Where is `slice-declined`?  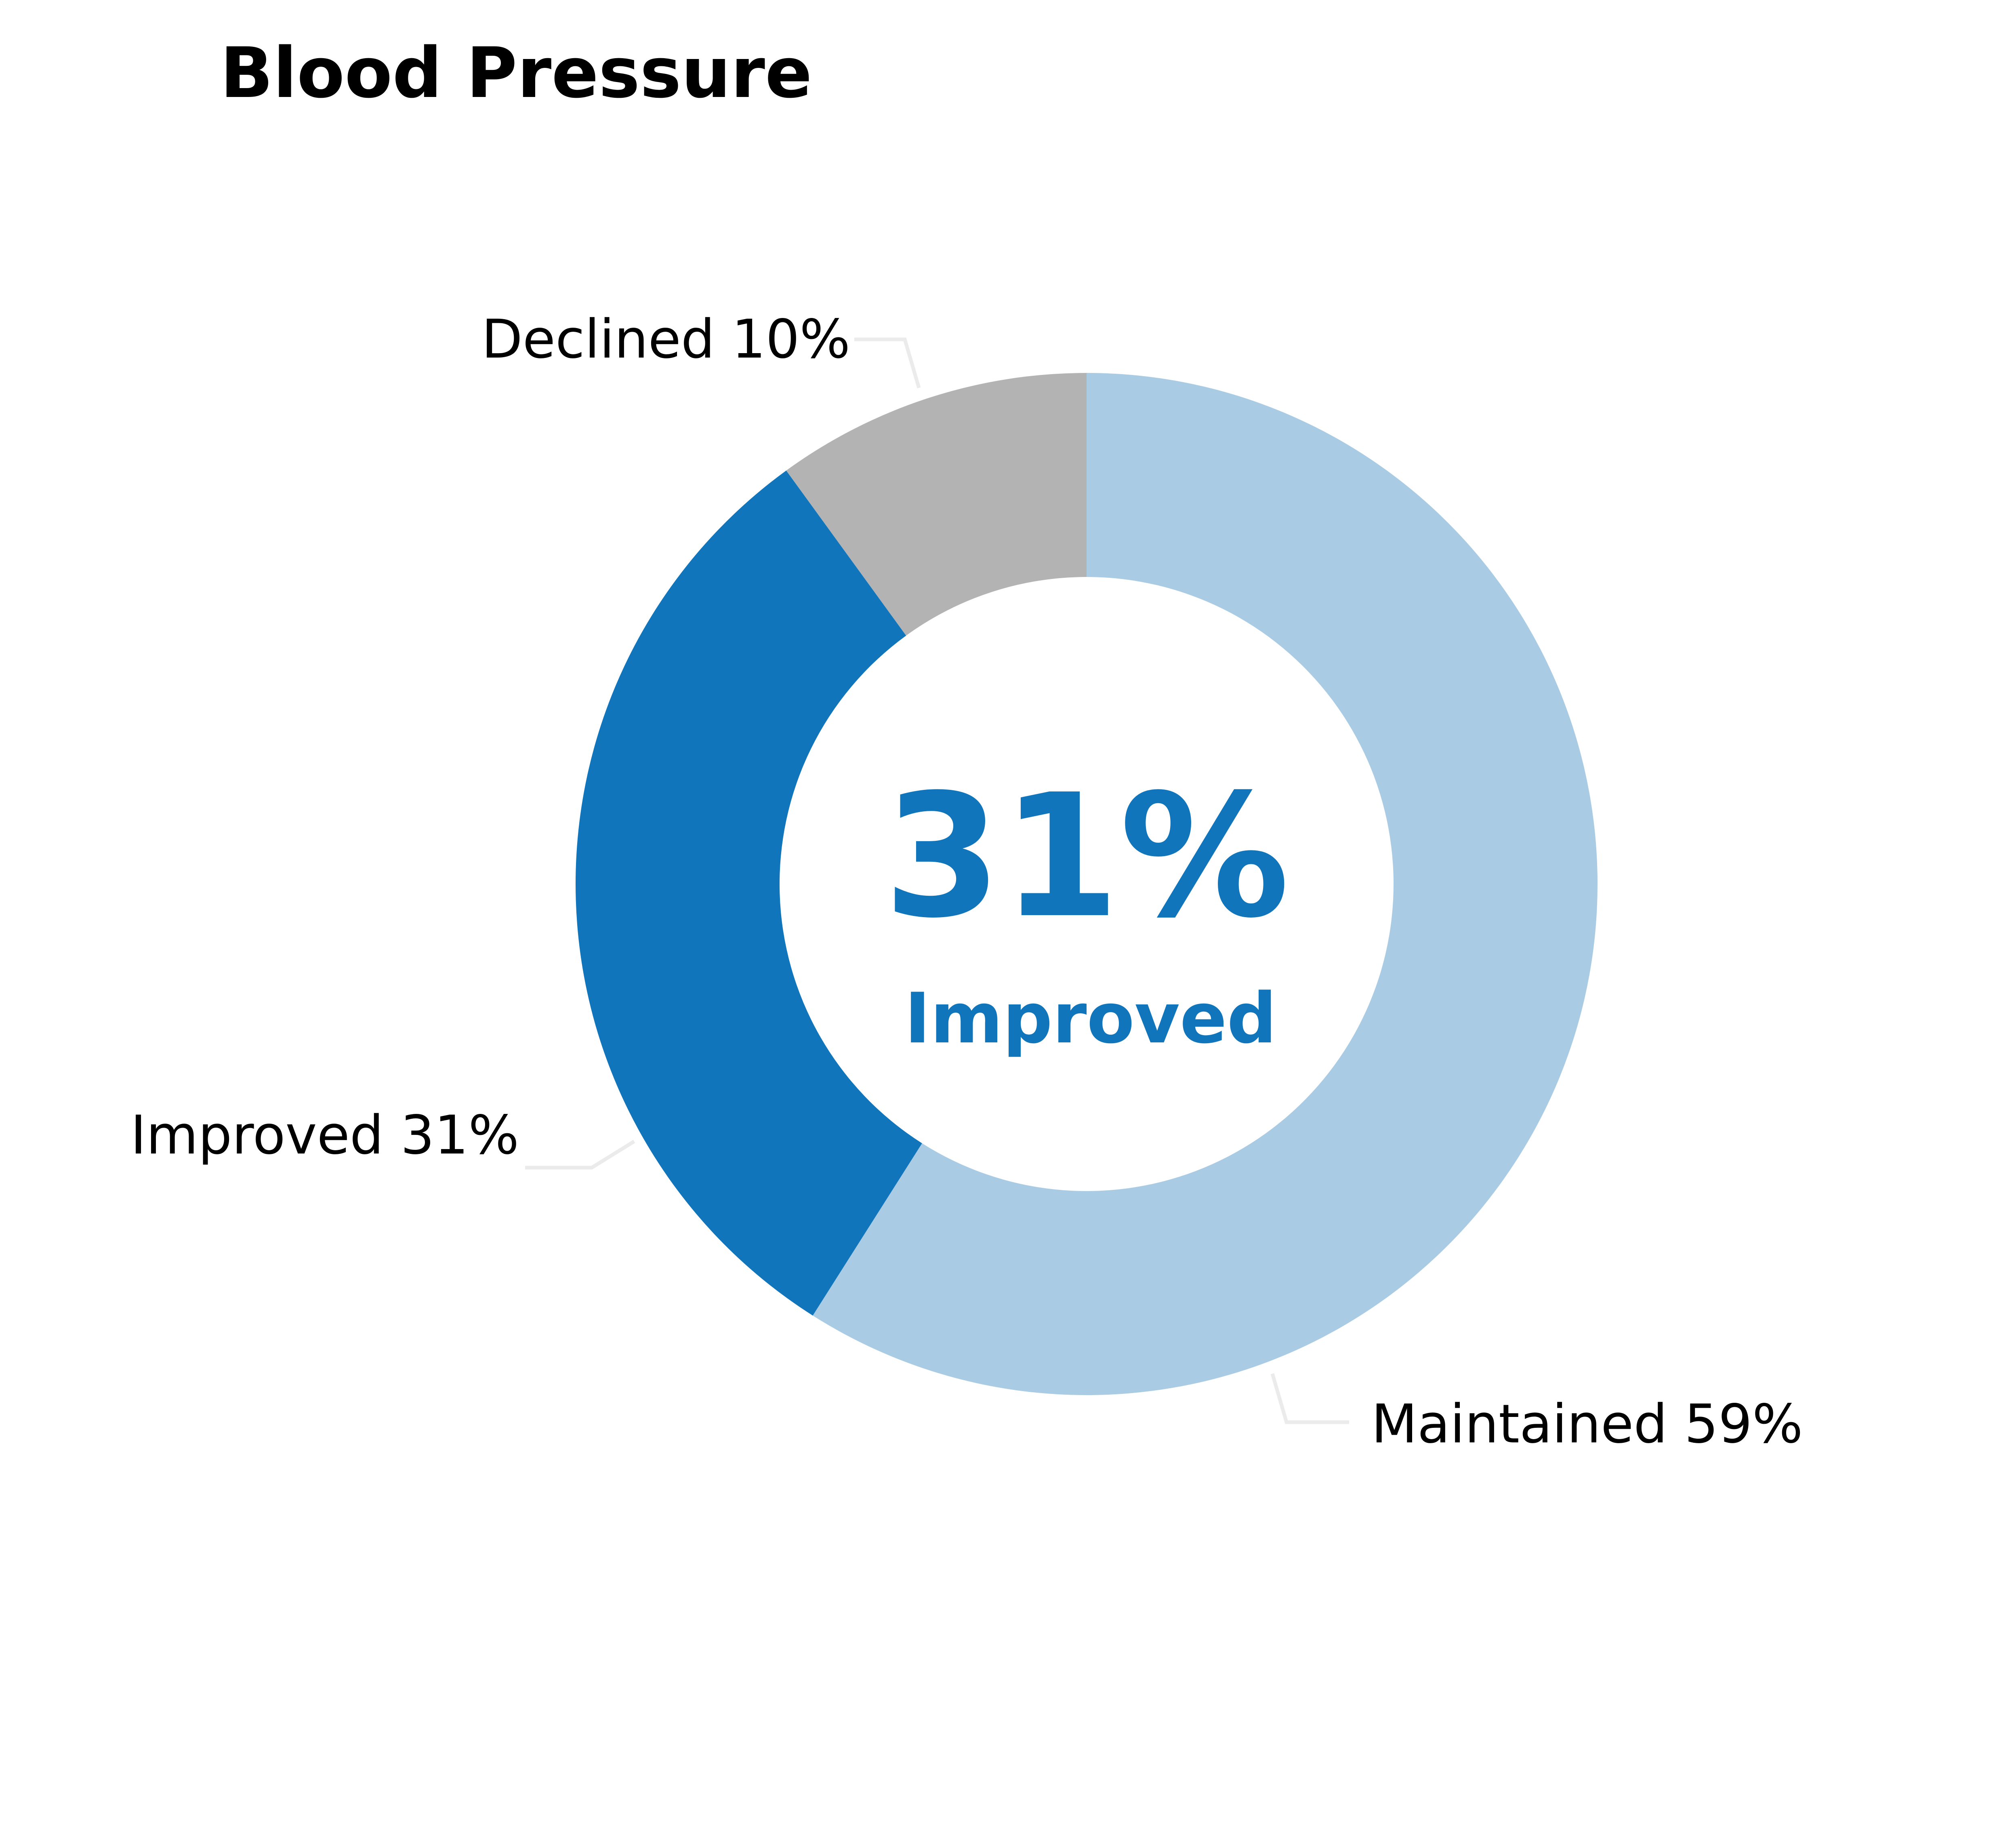
slice-declined is located at coordinates (937, 504).